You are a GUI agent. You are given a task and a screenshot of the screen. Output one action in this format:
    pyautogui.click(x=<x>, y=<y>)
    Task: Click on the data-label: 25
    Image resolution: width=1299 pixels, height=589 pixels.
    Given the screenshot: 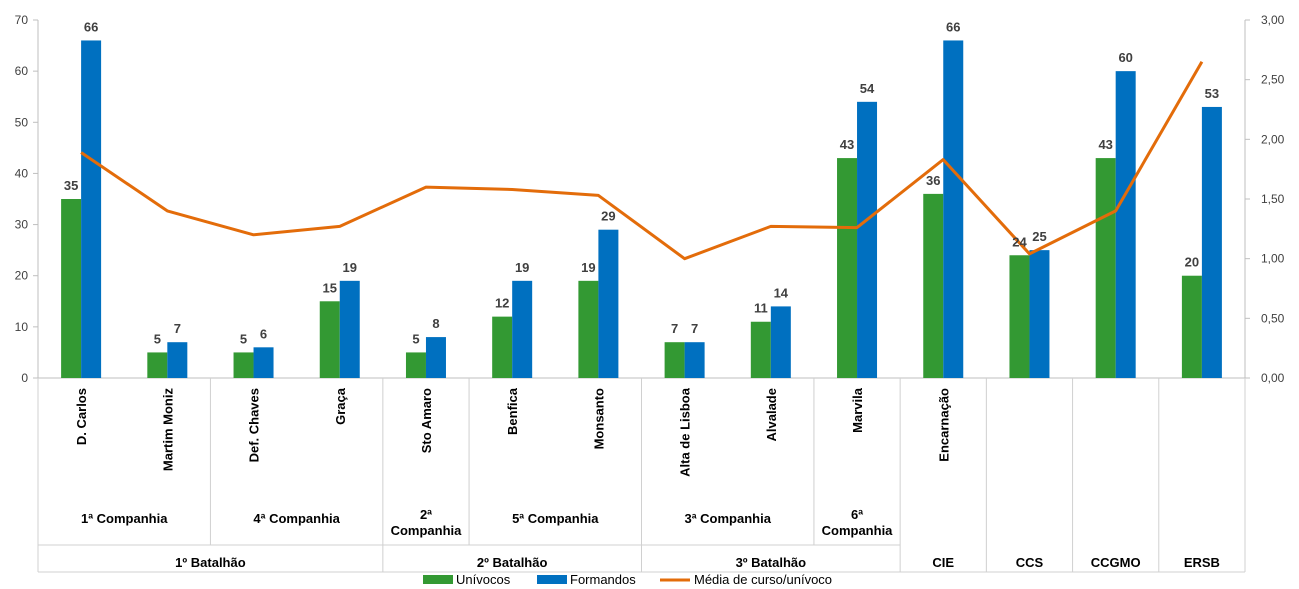 What is the action you would take?
    pyautogui.click(x=1039, y=236)
    